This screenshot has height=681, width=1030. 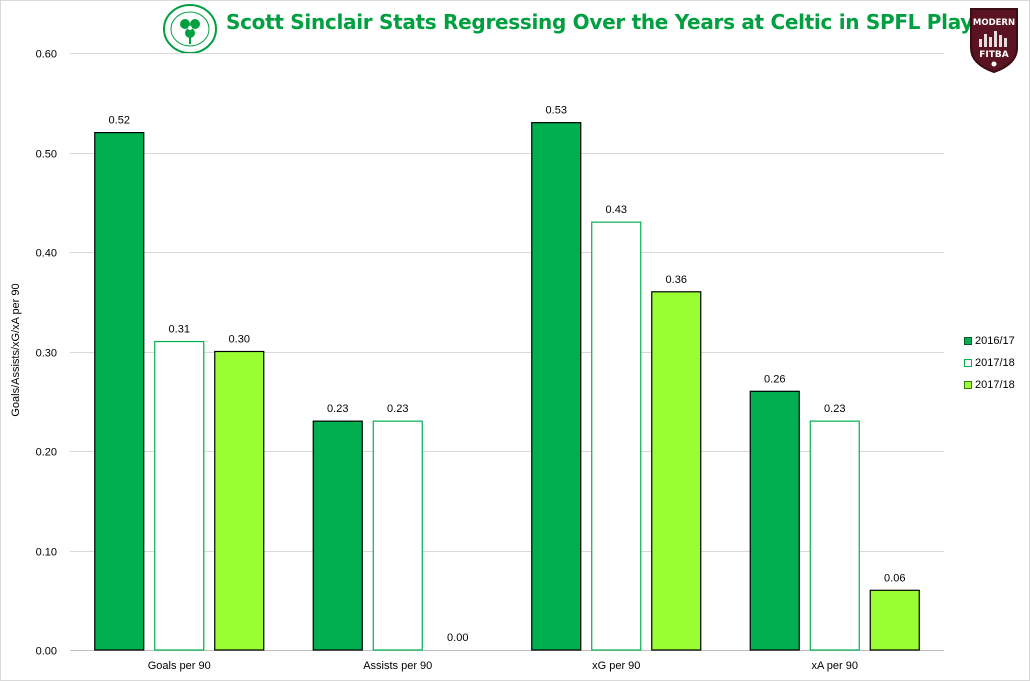 What do you see at coordinates (676, 280) in the screenshot?
I see `data-label: 0.36` at bounding box center [676, 280].